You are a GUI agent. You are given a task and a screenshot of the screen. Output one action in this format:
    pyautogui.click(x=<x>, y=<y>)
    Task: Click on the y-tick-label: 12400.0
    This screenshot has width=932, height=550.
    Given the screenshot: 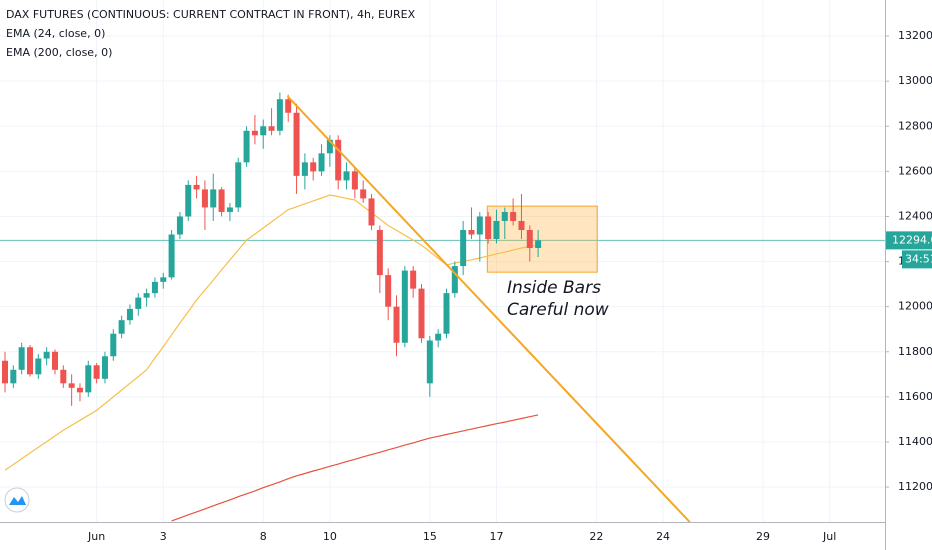 What is the action you would take?
    pyautogui.click(x=915, y=215)
    